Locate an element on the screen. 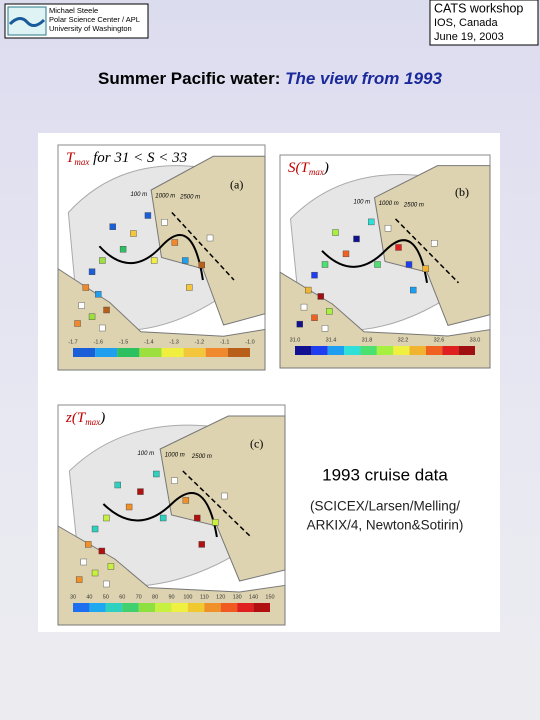  colorbar-label: 140 is located at coordinates (253, 597).